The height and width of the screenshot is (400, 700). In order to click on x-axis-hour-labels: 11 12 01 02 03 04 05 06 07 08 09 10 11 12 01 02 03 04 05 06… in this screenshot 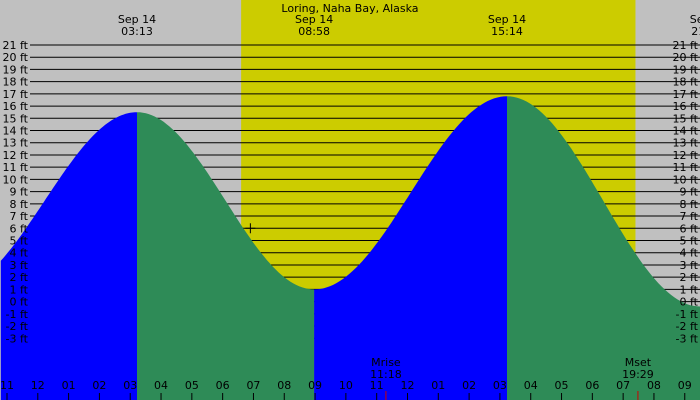, I will do `click(346, 389)`.